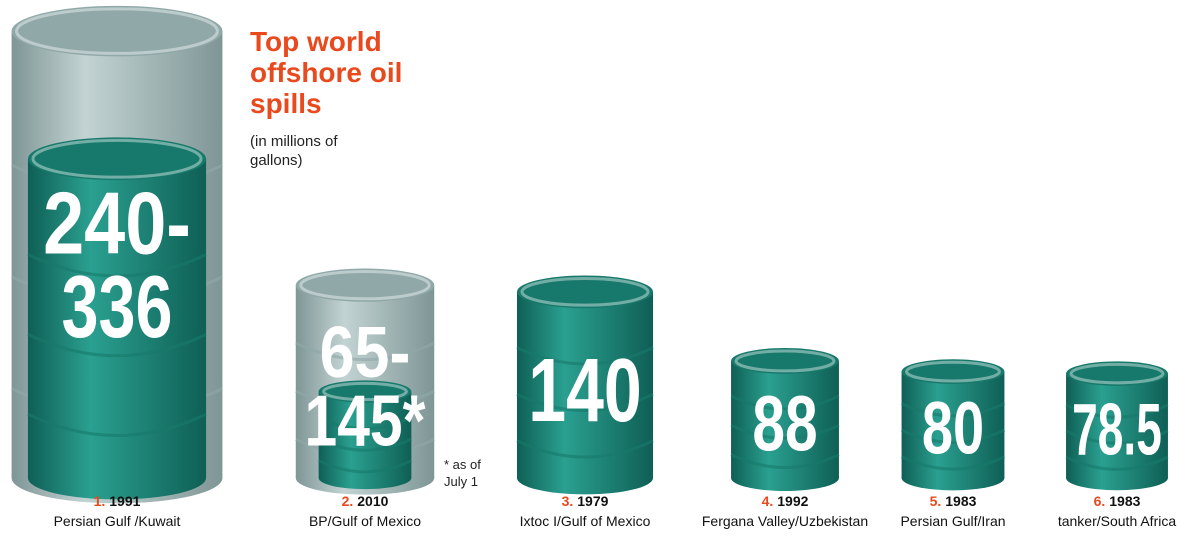 The height and width of the screenshot is (553, 1200). I want to click on rank: 6., so click(1100, 501).